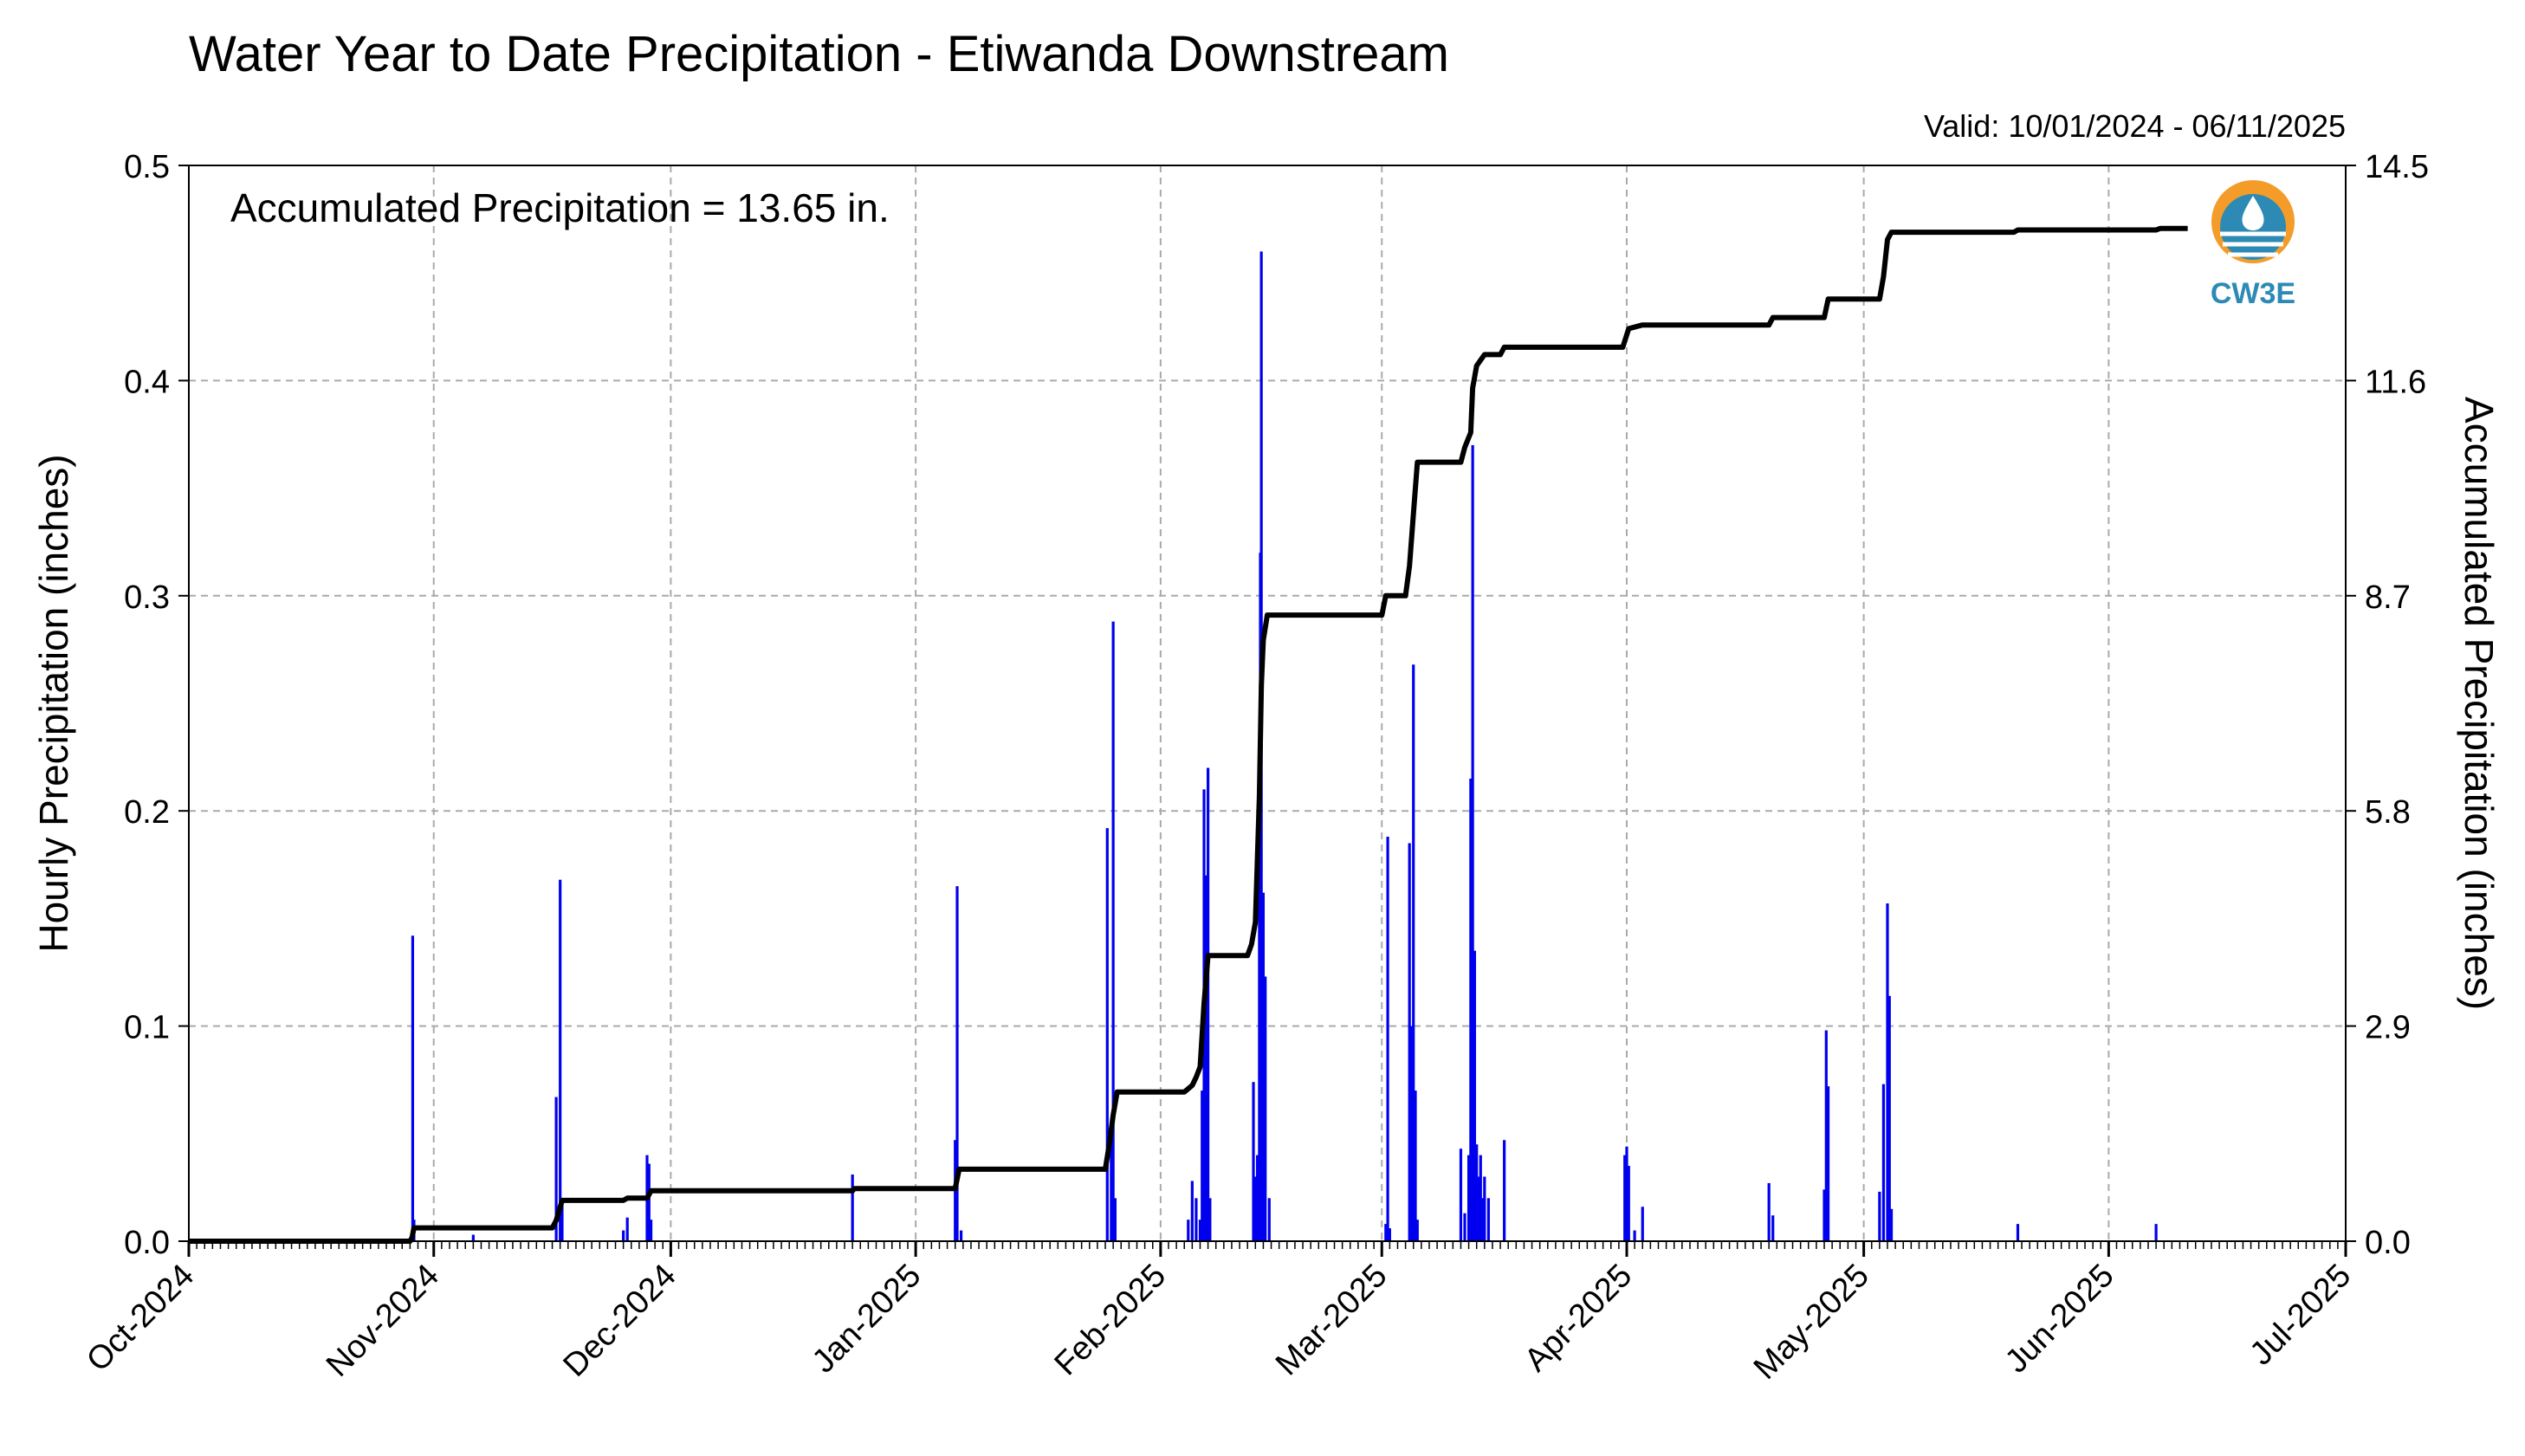 Image resolution: width=2525 pixels, height=1456 pixels. What do you see at coordinates (53, 703) in the screenshot?
I see `y-axis-left-label: Hourly Precipitation (inches)` at bounding box center [53, 703].